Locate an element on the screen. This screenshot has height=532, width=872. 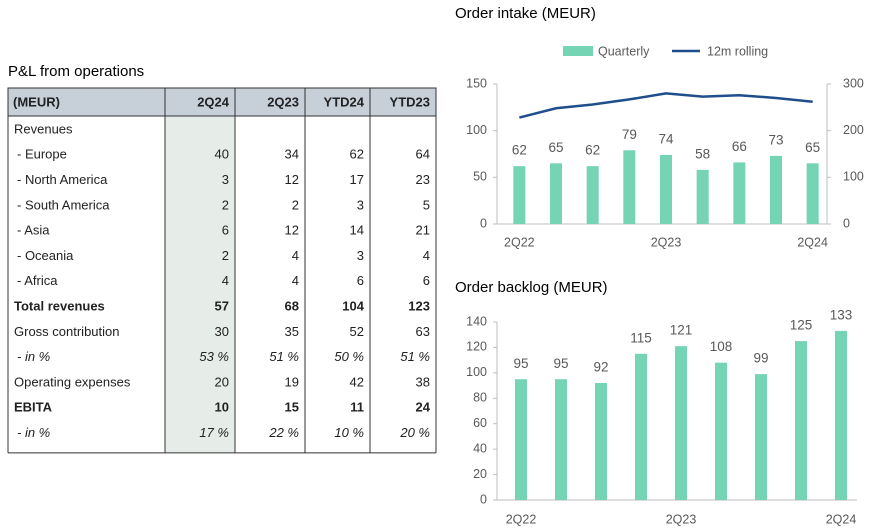
row-label: - South America is located at coordinates (63, 204).